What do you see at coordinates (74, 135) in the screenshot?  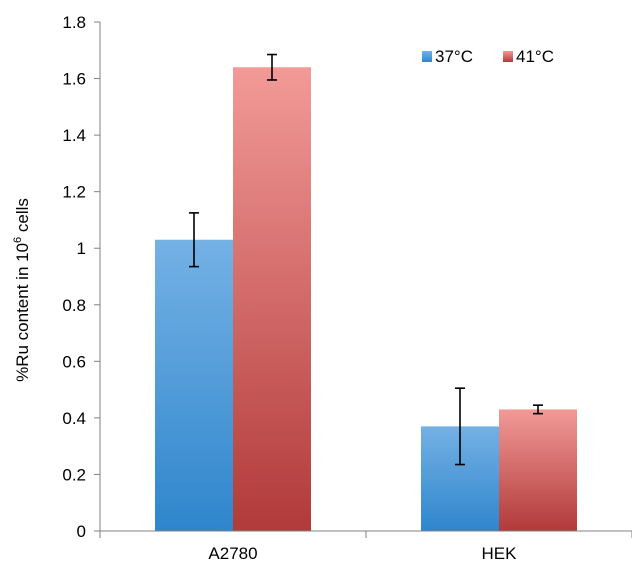 I see `y-tick-label: 1.4` at bounding box center [74, 135].